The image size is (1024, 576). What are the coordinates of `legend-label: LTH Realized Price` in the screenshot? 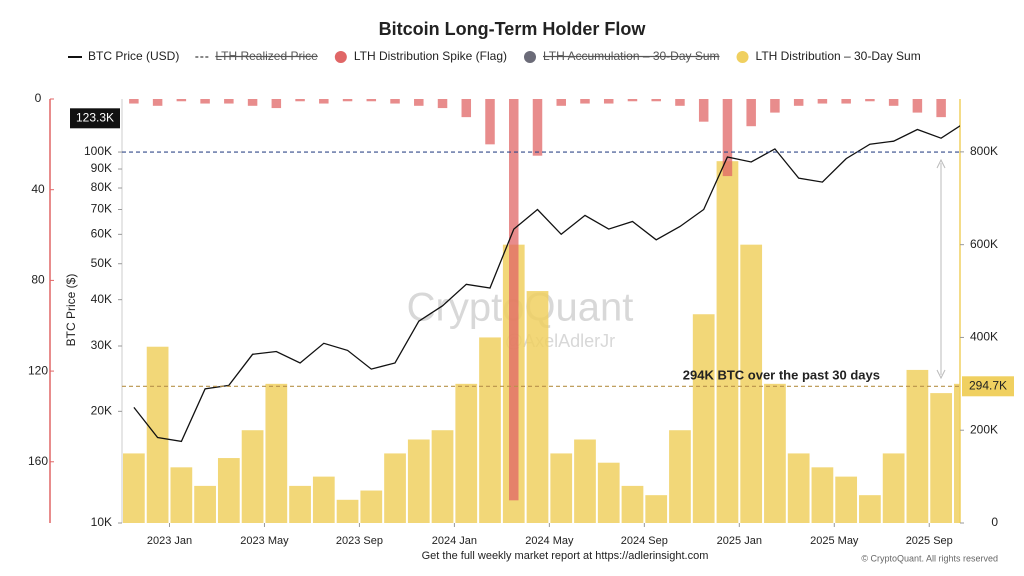 It's located at (266, 56).